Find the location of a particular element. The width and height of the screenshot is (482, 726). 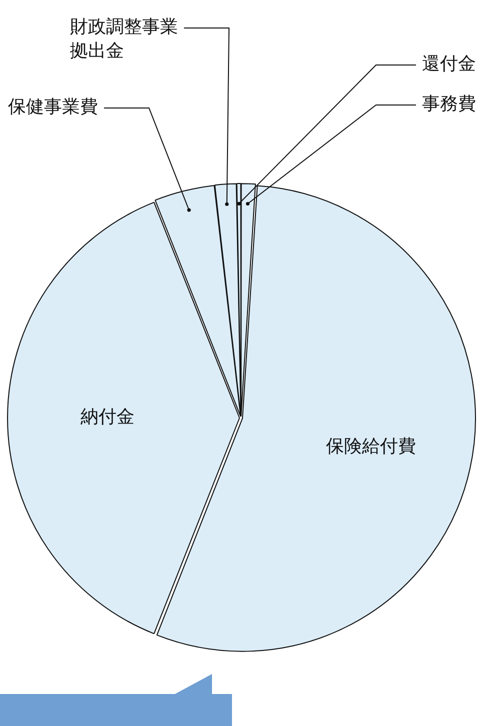

slice-label: 財政調整事業拠出金 is located at coordinates (124, 39).